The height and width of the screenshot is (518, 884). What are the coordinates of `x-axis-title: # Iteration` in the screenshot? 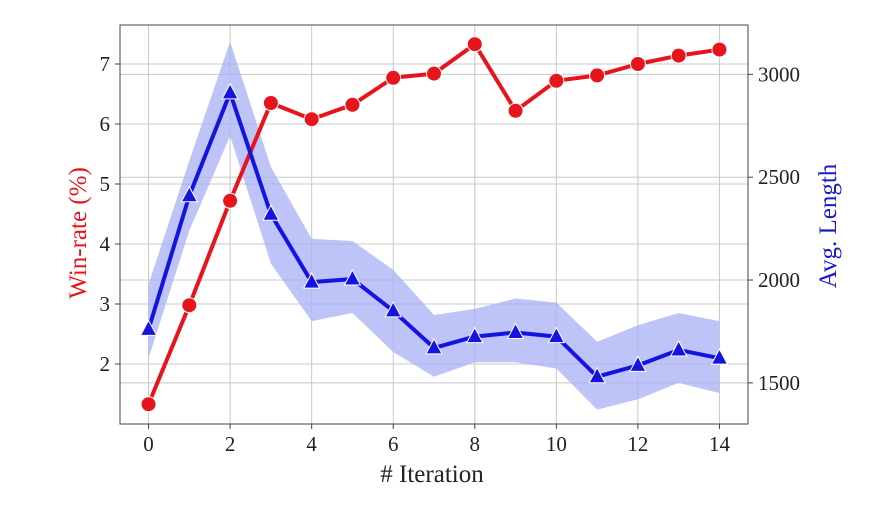 It's located at (432, 474).